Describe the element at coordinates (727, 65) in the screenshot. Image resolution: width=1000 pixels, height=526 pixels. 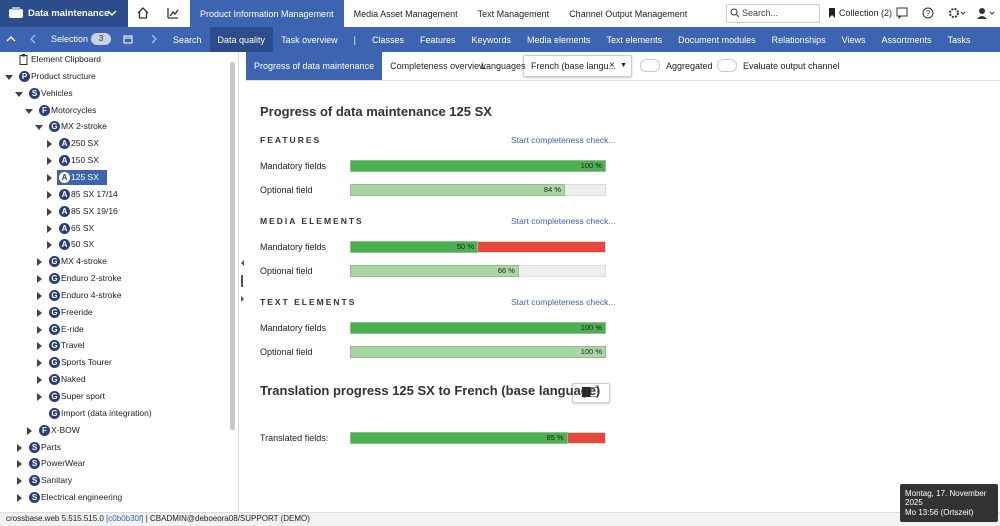
I see `toggle-evaluate` at that location.